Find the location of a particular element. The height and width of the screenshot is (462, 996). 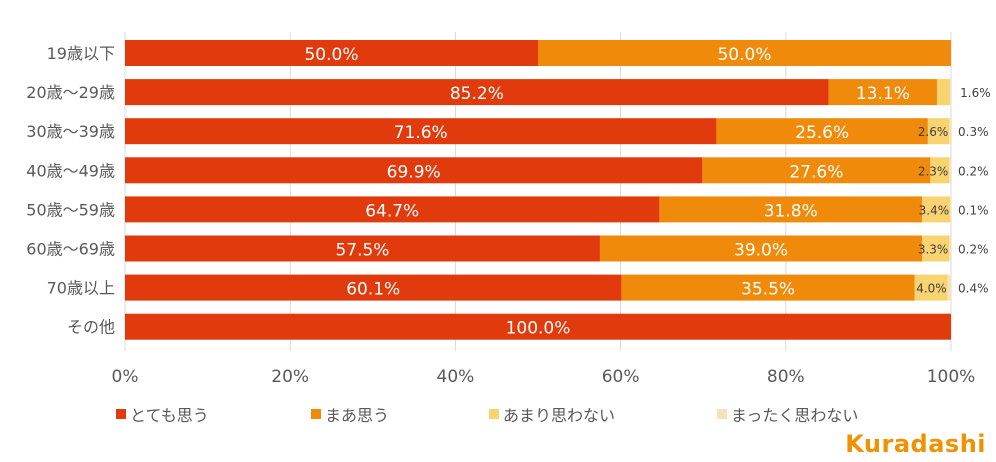

data-label: 64.7% is located at coordinates (392, 211).